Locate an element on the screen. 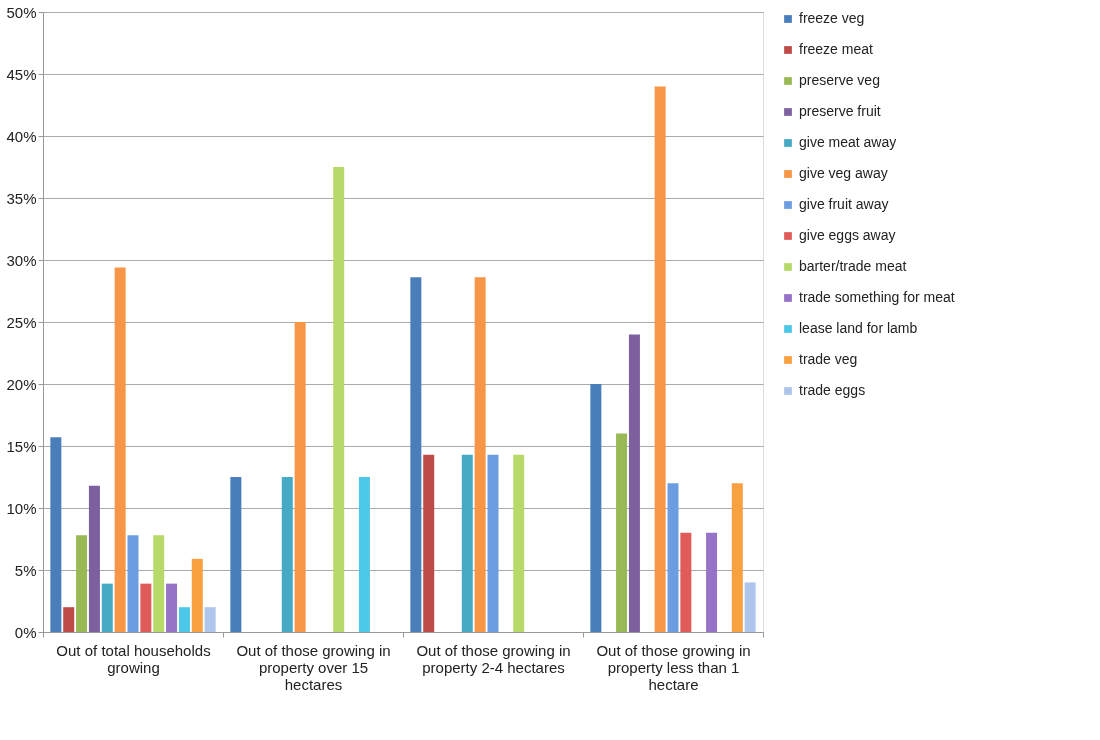 The height and width of the screenshot is (740, 1100). legend-label: give eggs away is located at coordinates (847, 235).